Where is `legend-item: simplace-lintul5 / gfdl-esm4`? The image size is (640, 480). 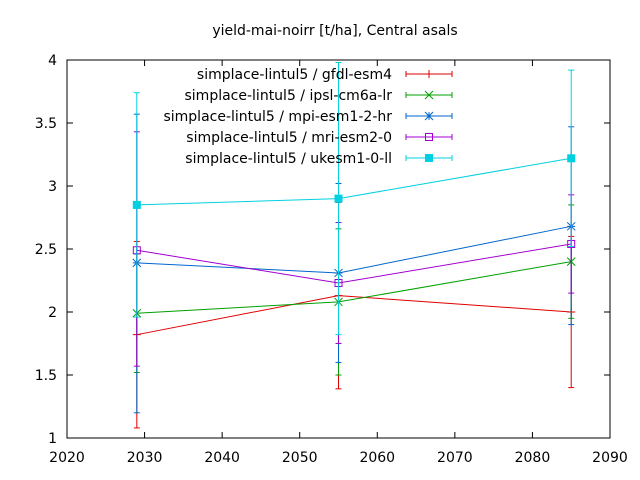 legend-item: simplace-lintul5 / gfdl-esm4 is located at coordinates (325, 75).